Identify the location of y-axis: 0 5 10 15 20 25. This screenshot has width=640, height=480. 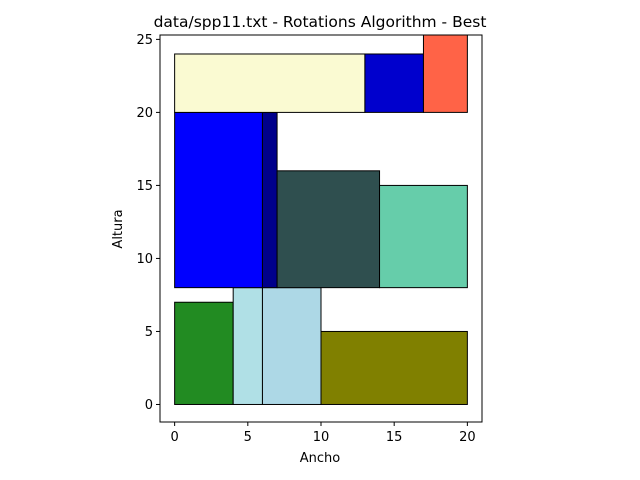
(148, 223).